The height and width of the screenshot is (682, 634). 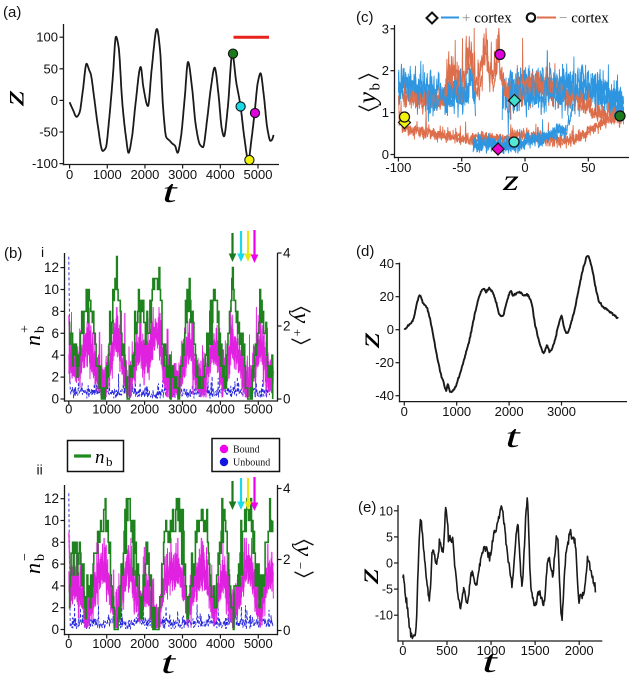 What do you see at coordinates (389, 537) in the screenshot?
I see `svg-text: 5` at bounding box center [389, 537].